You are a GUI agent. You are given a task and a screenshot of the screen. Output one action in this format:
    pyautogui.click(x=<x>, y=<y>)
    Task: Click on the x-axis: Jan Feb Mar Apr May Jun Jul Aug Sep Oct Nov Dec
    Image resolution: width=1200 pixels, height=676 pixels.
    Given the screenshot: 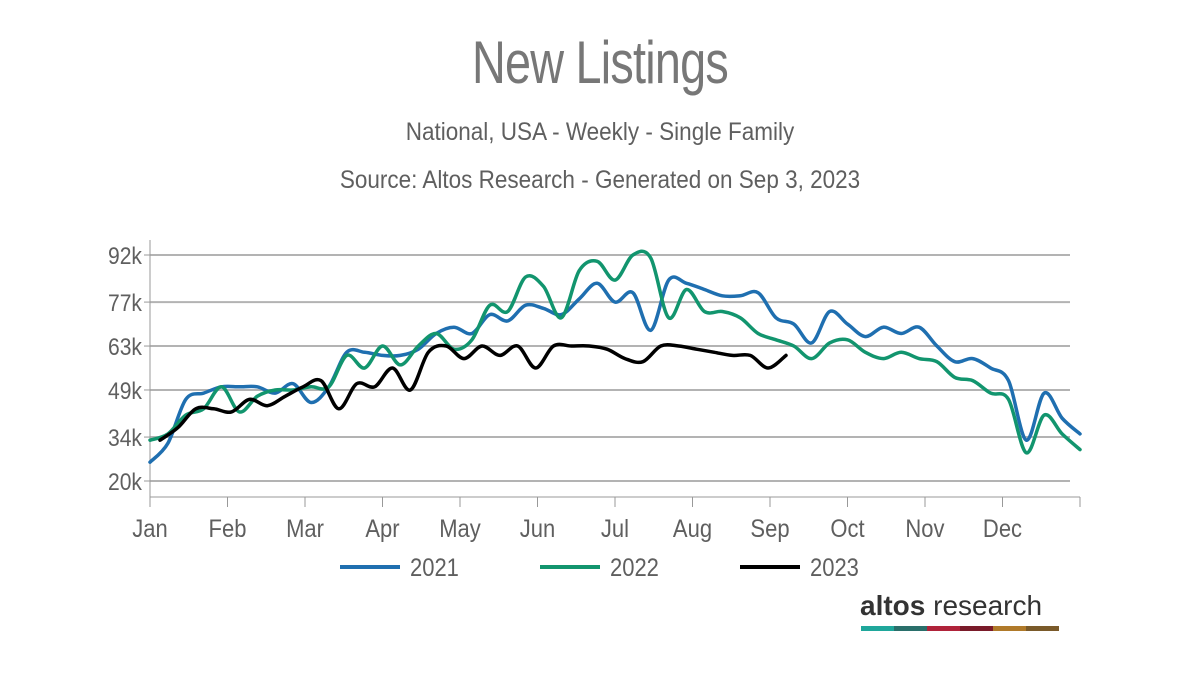 What is the action you would take?
    pyautogui.click(x=606, y=519)
    